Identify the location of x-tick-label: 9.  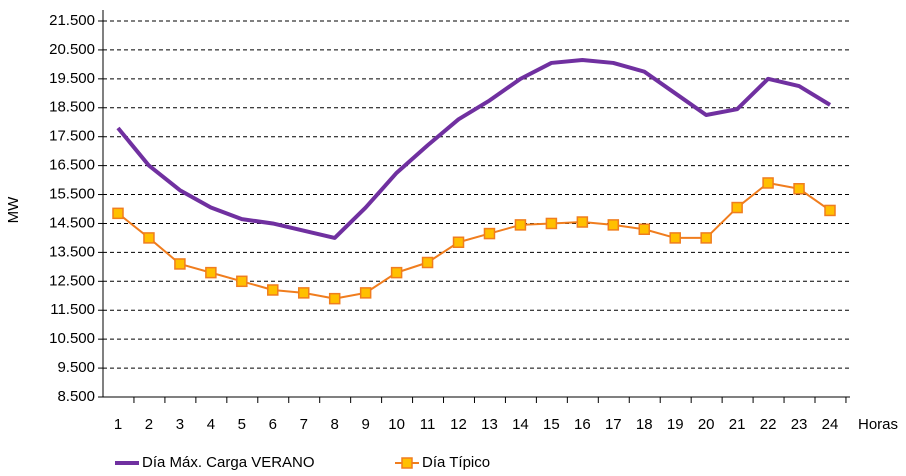
(365, 424).